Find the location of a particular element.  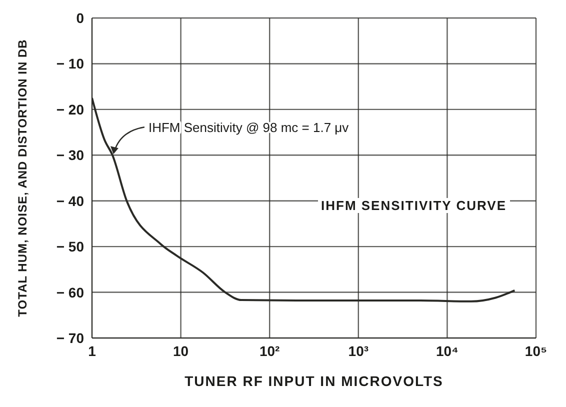

y-tick-label: − 10 is located at coordinates (70, 64).